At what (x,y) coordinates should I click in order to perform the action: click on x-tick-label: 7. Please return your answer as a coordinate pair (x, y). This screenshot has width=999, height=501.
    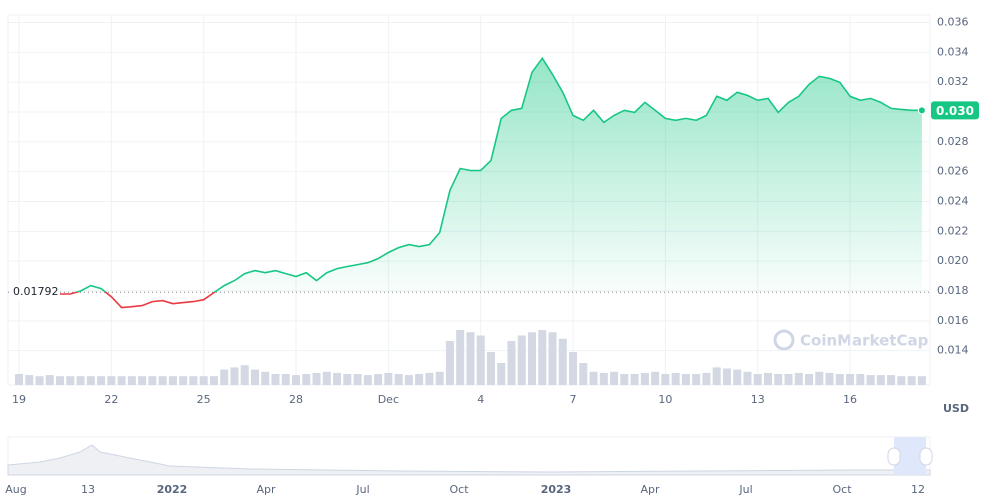
    Looking at the image, I should click on (573, 399).